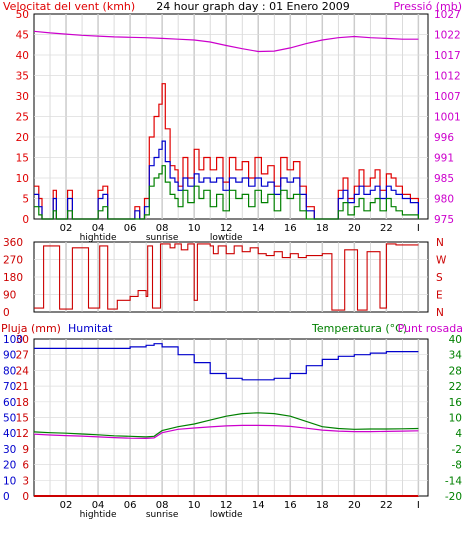 This screenshot has height=556, width=465. I want to click on humidity-line, so click(226, 362).